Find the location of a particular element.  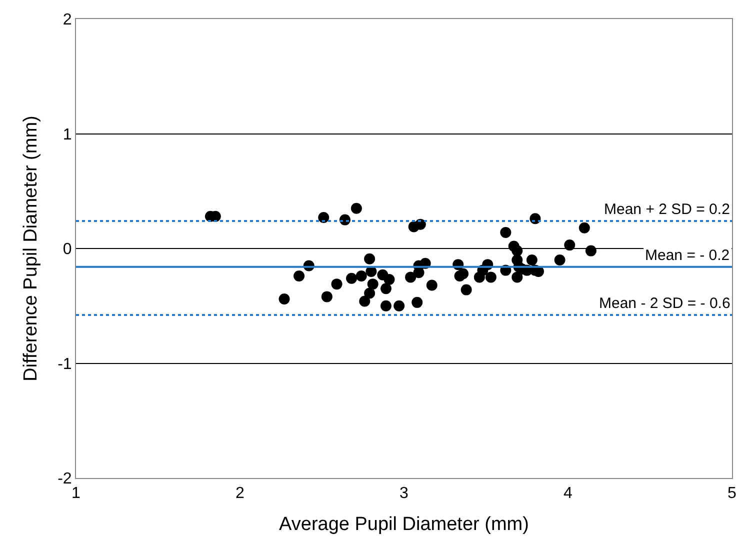

x-tick-label: 2 is located at coordinates (240, 493).